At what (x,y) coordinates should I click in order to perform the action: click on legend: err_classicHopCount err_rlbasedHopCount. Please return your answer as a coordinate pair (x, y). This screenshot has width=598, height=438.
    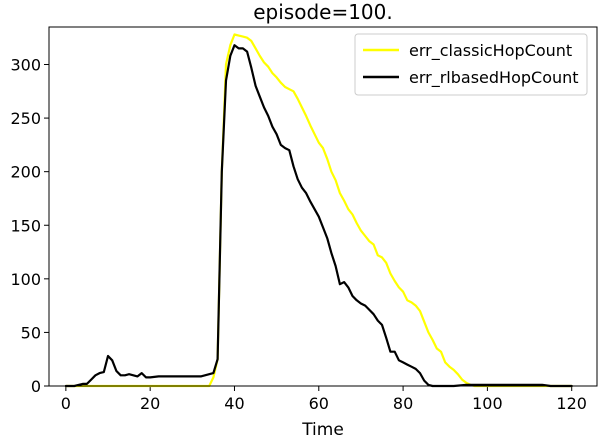
    Looking at the image, I should click on (471, 64).